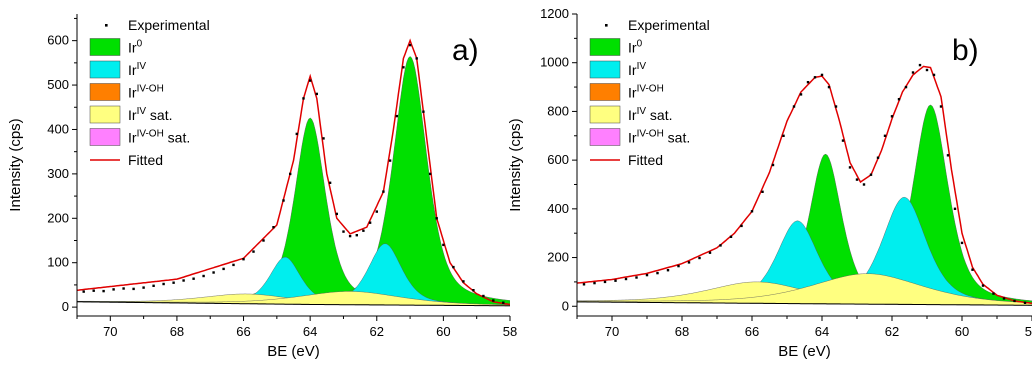  Describe the element at coordinates (639, 137) in the screenshot. I see `legend-item: IrIV-OH sat.` at that location.